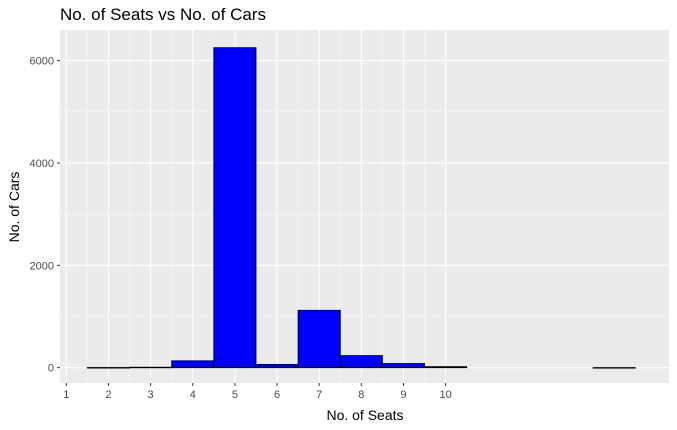 The image size is (677, 430). What do you see at coordinates (277, 395) in the screenshot?
I see `x-tick-label: 6` at bounding box center [277, 395].